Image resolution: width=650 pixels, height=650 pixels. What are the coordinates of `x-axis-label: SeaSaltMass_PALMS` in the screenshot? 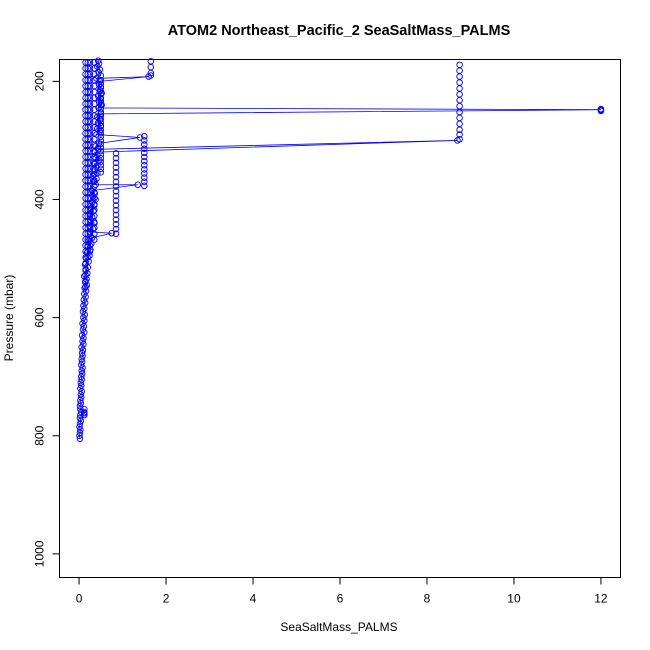 It's located at (338, 627).